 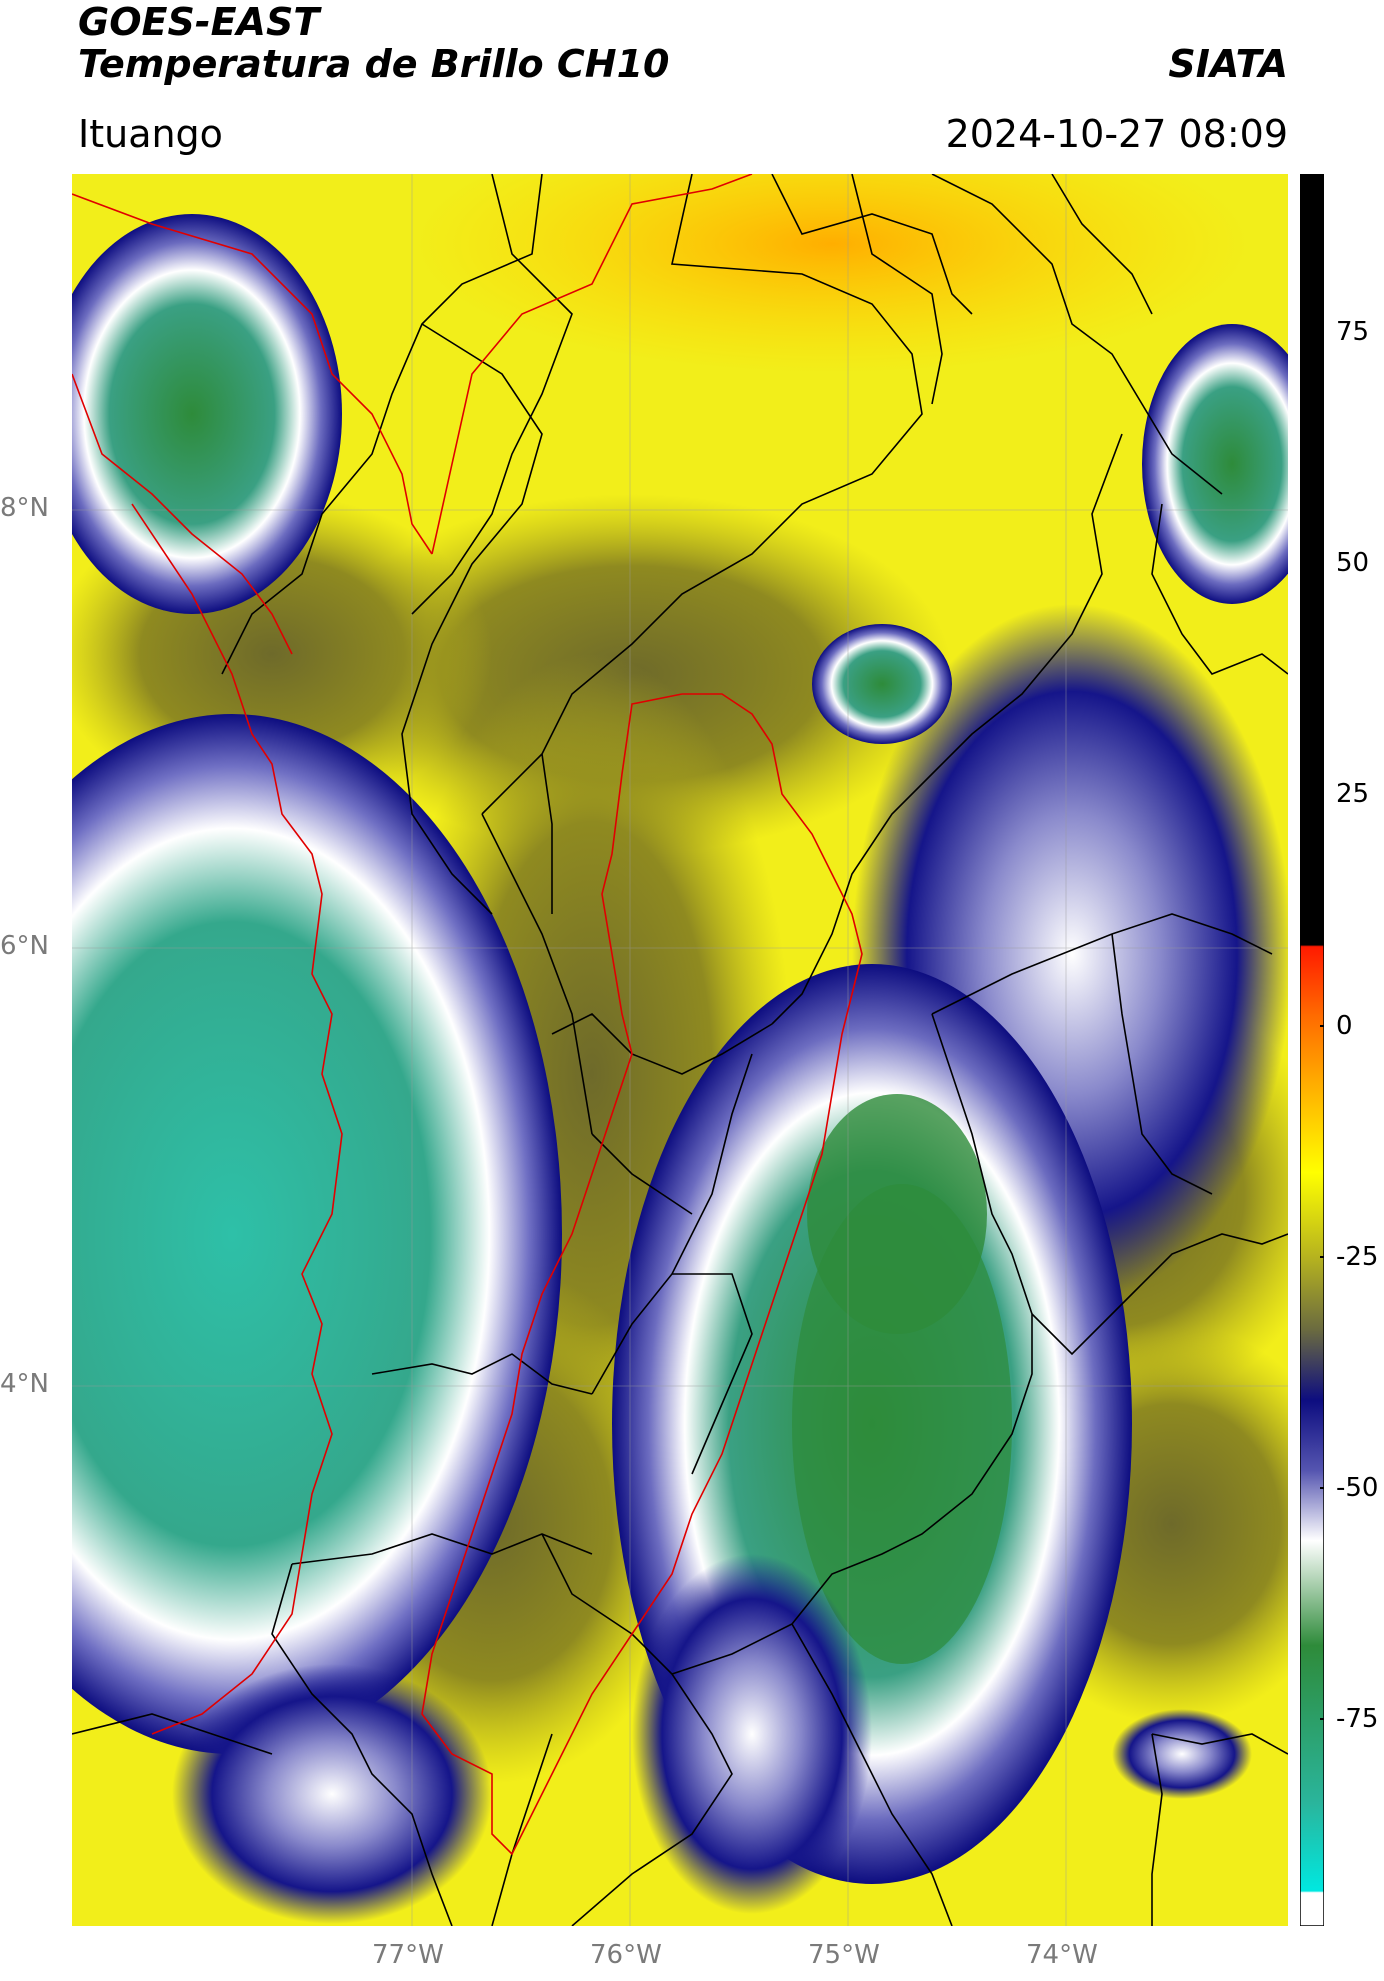 What do you see at coordinates (1357, 1488) in the screenshot?
I see `colorbar-tick-minus50: -50` at bounding box center [1357, 1488].